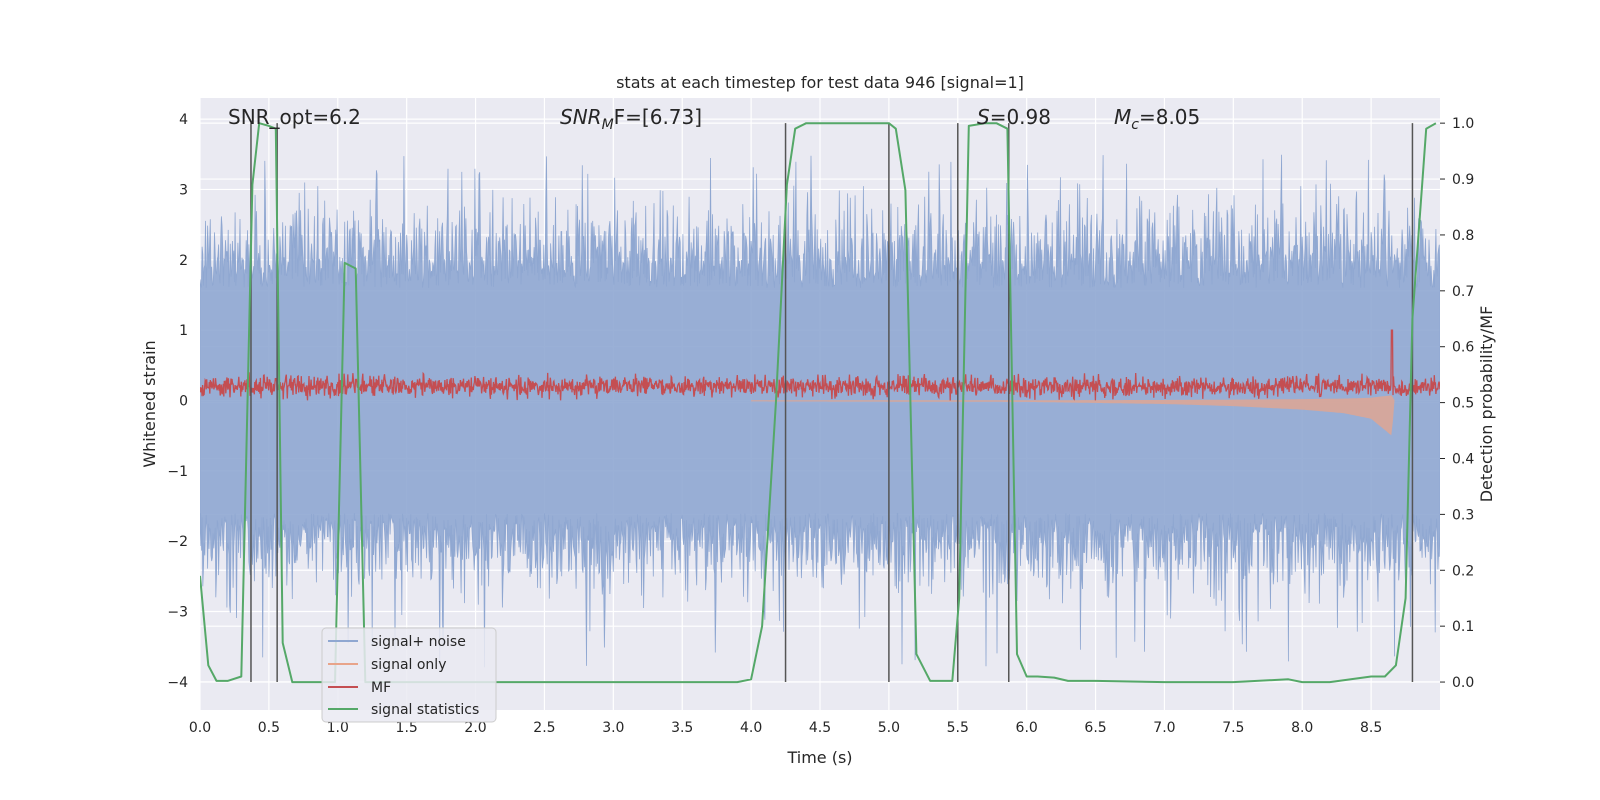  What do you see at coordinates (1463, 124) in the screenshot?
I see `y2-tick-label: 1.0` at bounding box center [1463, 124].